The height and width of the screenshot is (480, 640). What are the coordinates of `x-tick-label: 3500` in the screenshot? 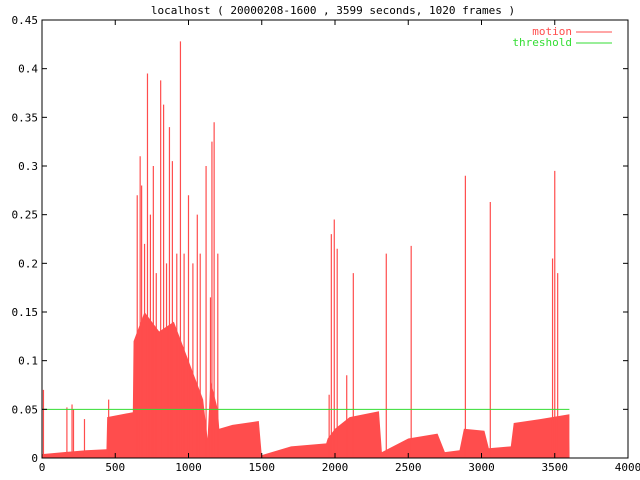 It's located at (555, 467).